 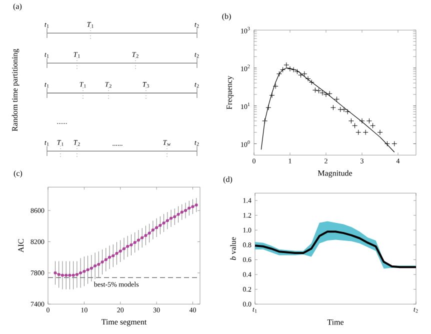 What do you see at coordinates (227, 180) in the screenshot?
I see `chart-title: (d)` at bounding box center [227, 180].